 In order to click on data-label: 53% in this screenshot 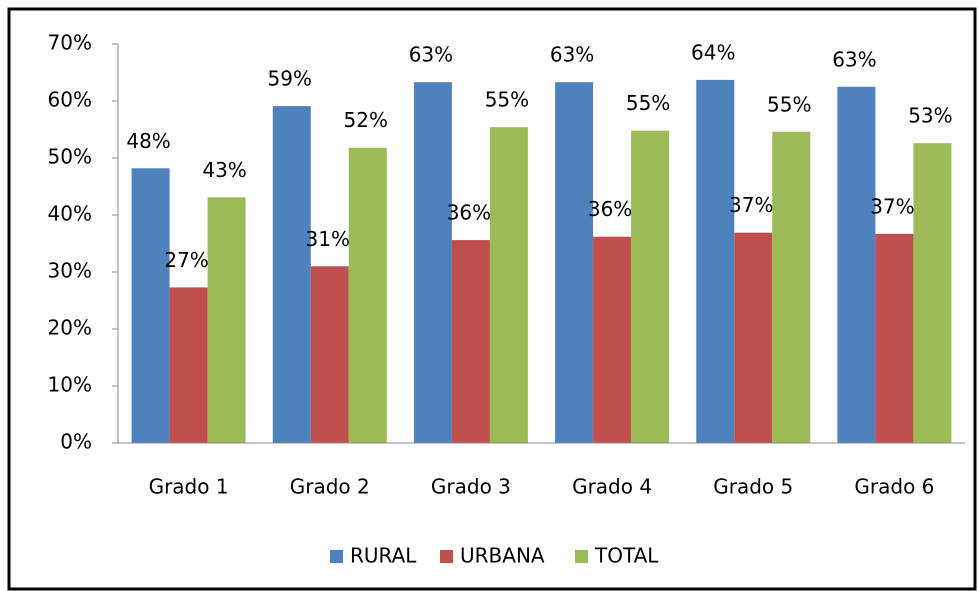, I will do `click(930, 116)`.